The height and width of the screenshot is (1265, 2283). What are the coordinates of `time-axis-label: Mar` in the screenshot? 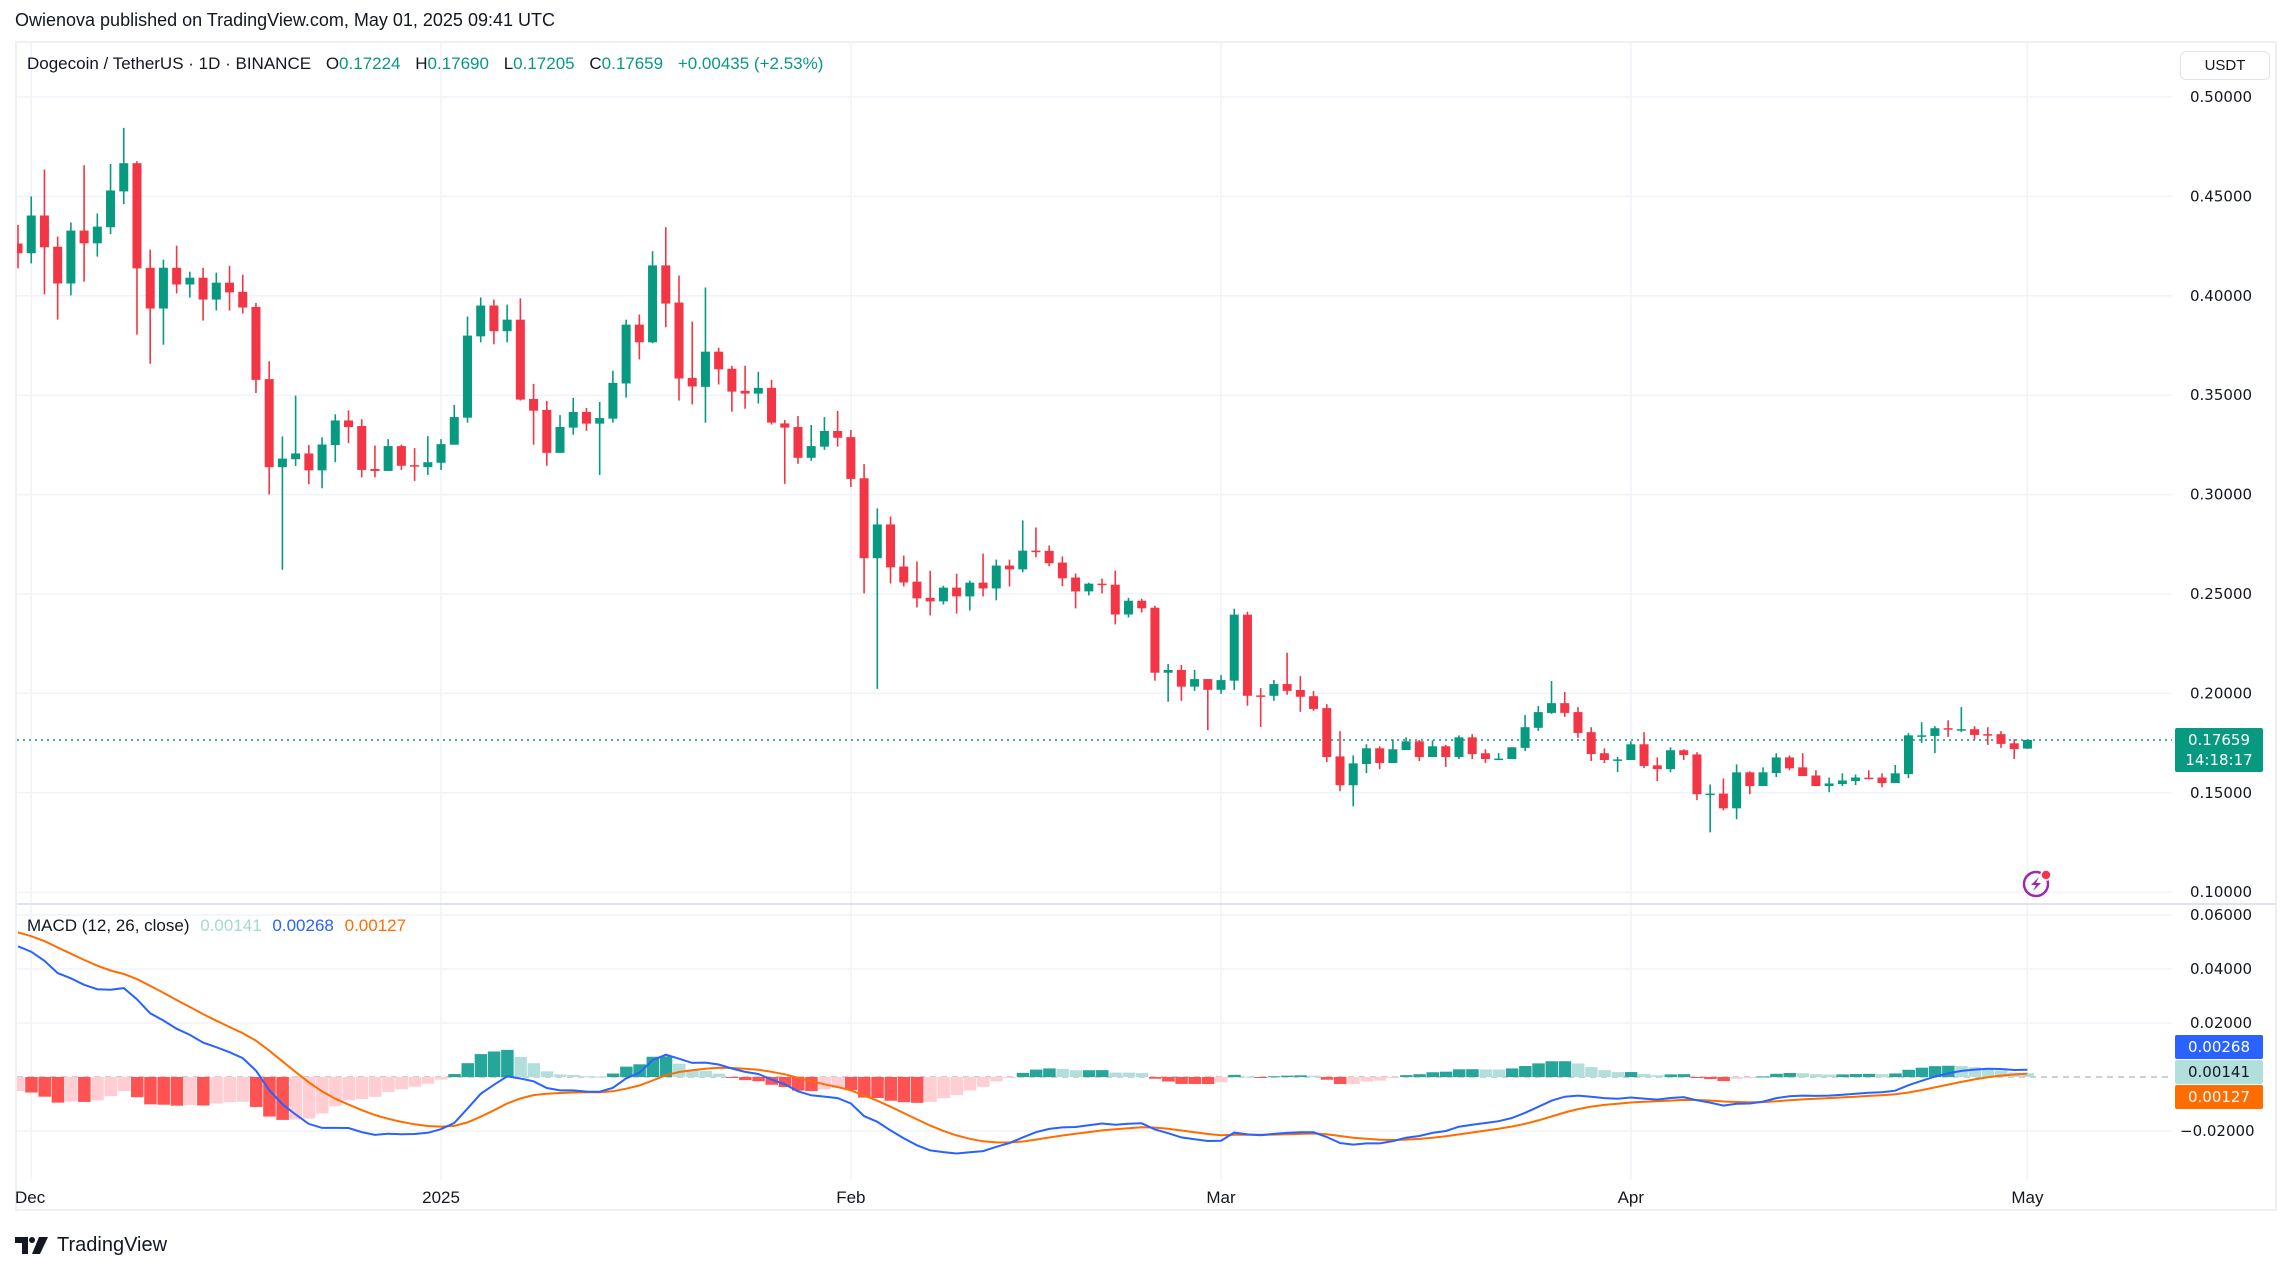 It's located at (1221, 1197).